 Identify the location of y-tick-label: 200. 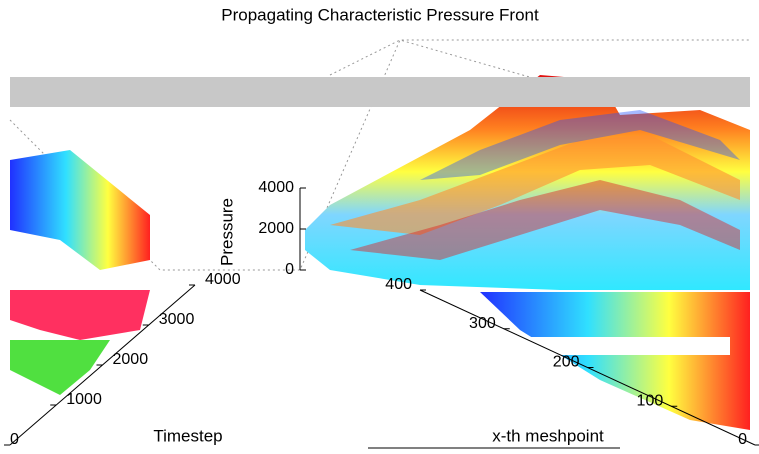
(566, 362).